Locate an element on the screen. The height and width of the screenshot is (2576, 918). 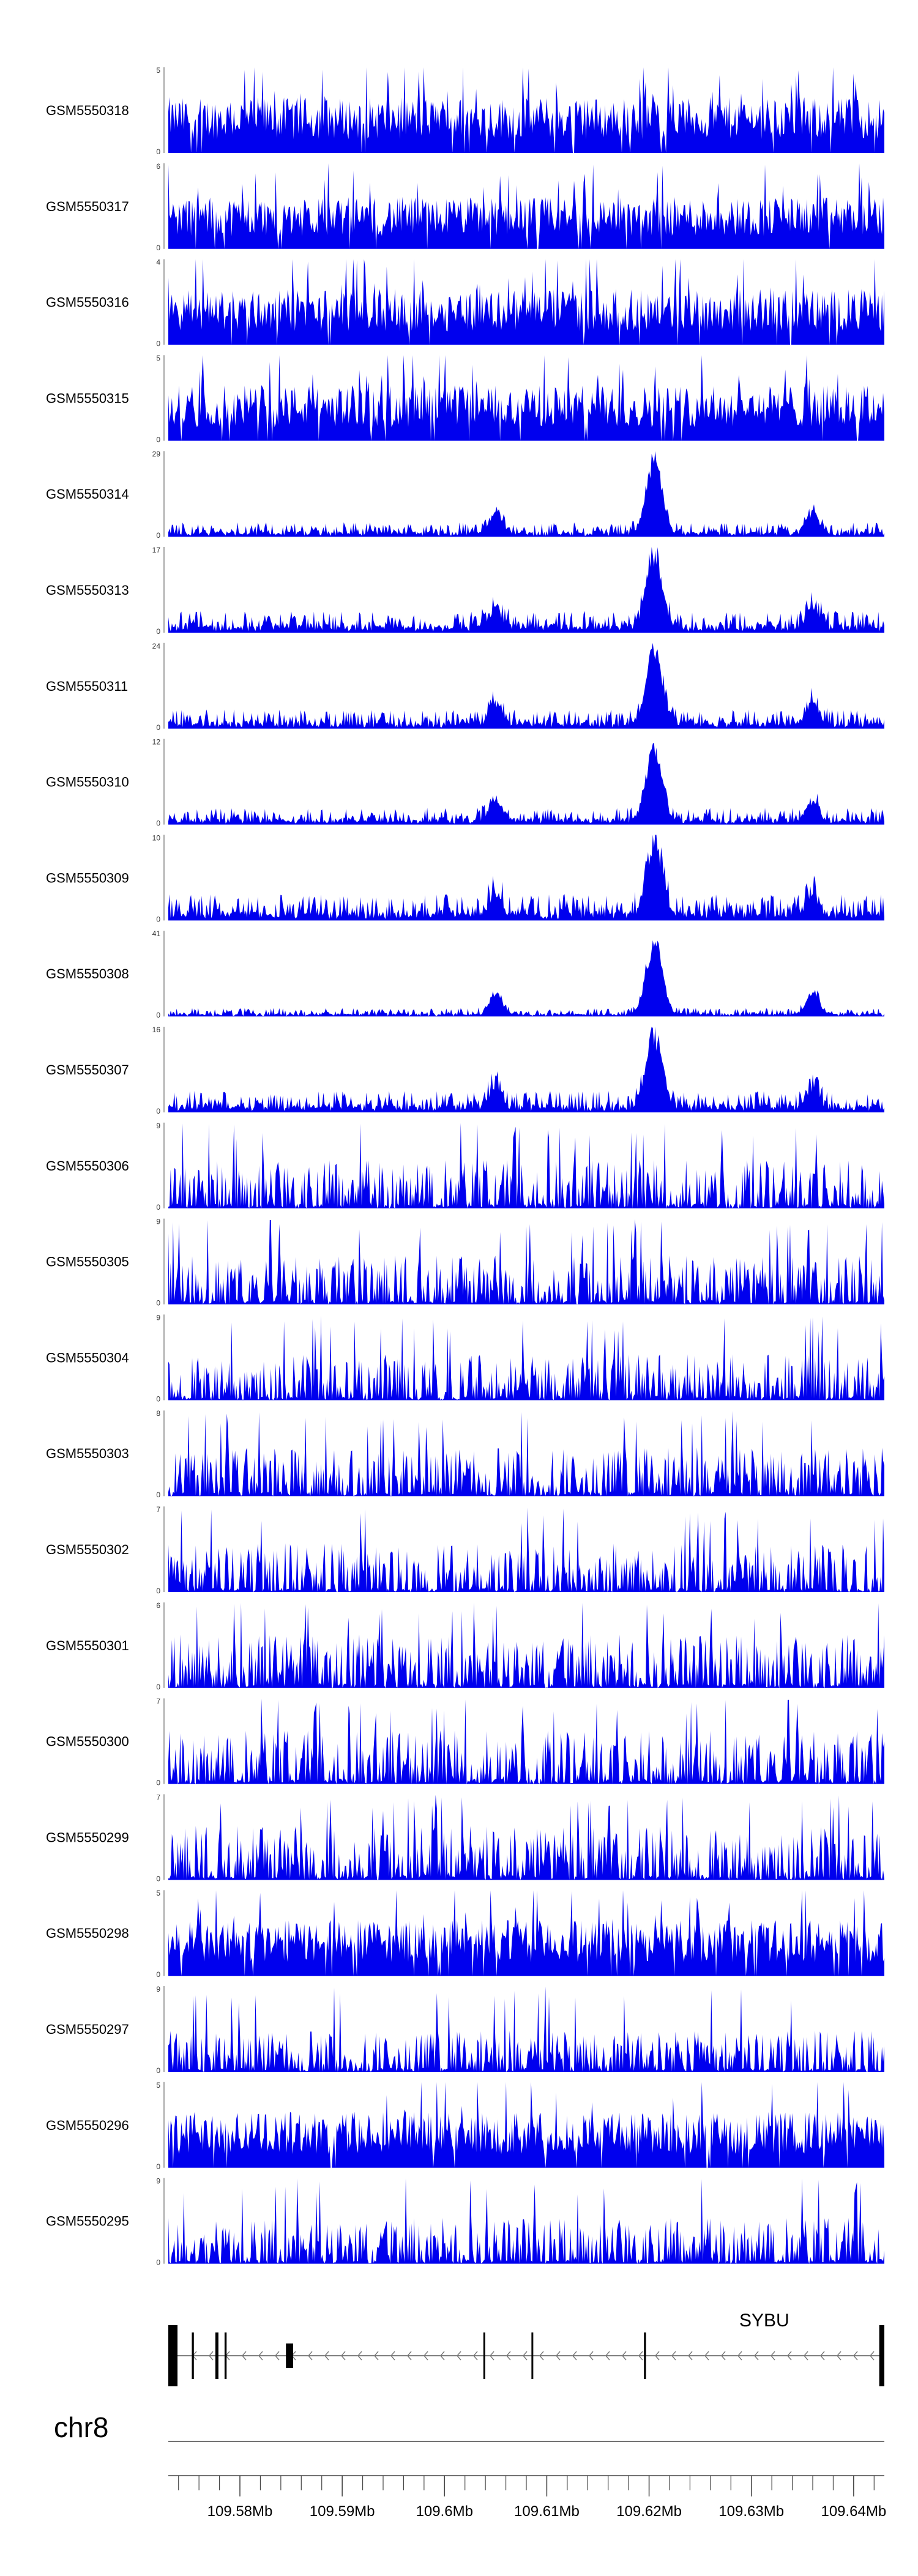
track-ymax-label: 29 is located at coordinates (156, 454).